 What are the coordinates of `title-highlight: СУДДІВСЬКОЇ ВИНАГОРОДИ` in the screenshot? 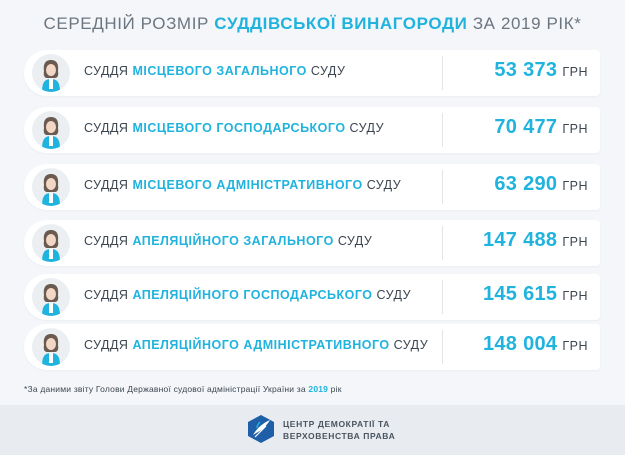 It's located at (341, 23).